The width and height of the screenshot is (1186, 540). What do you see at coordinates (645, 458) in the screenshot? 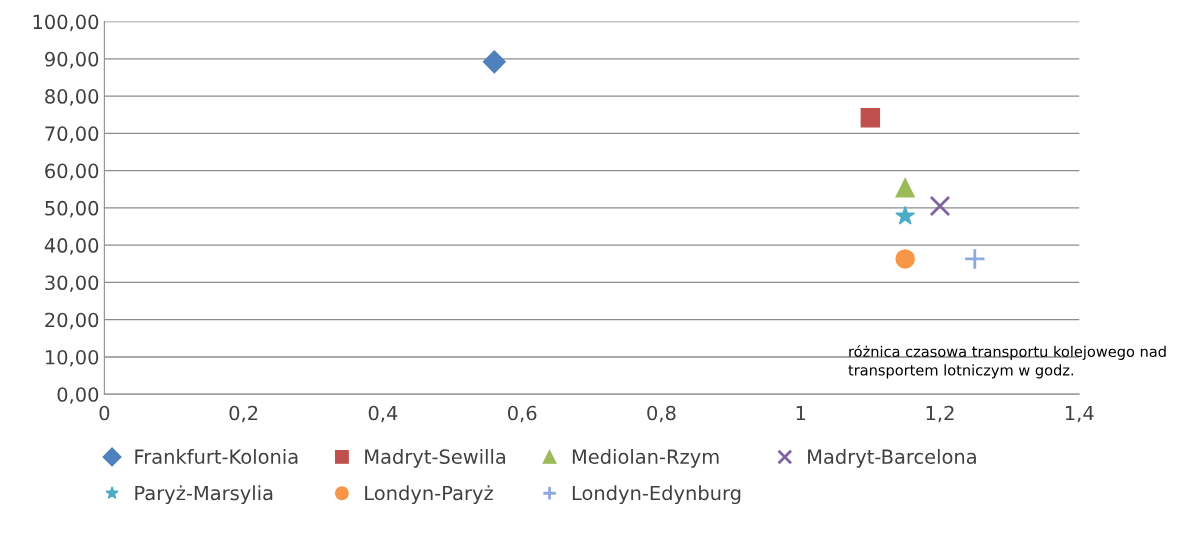
I see `legend-label: Mediolan-Rzym` at bounding box center [645, 458].